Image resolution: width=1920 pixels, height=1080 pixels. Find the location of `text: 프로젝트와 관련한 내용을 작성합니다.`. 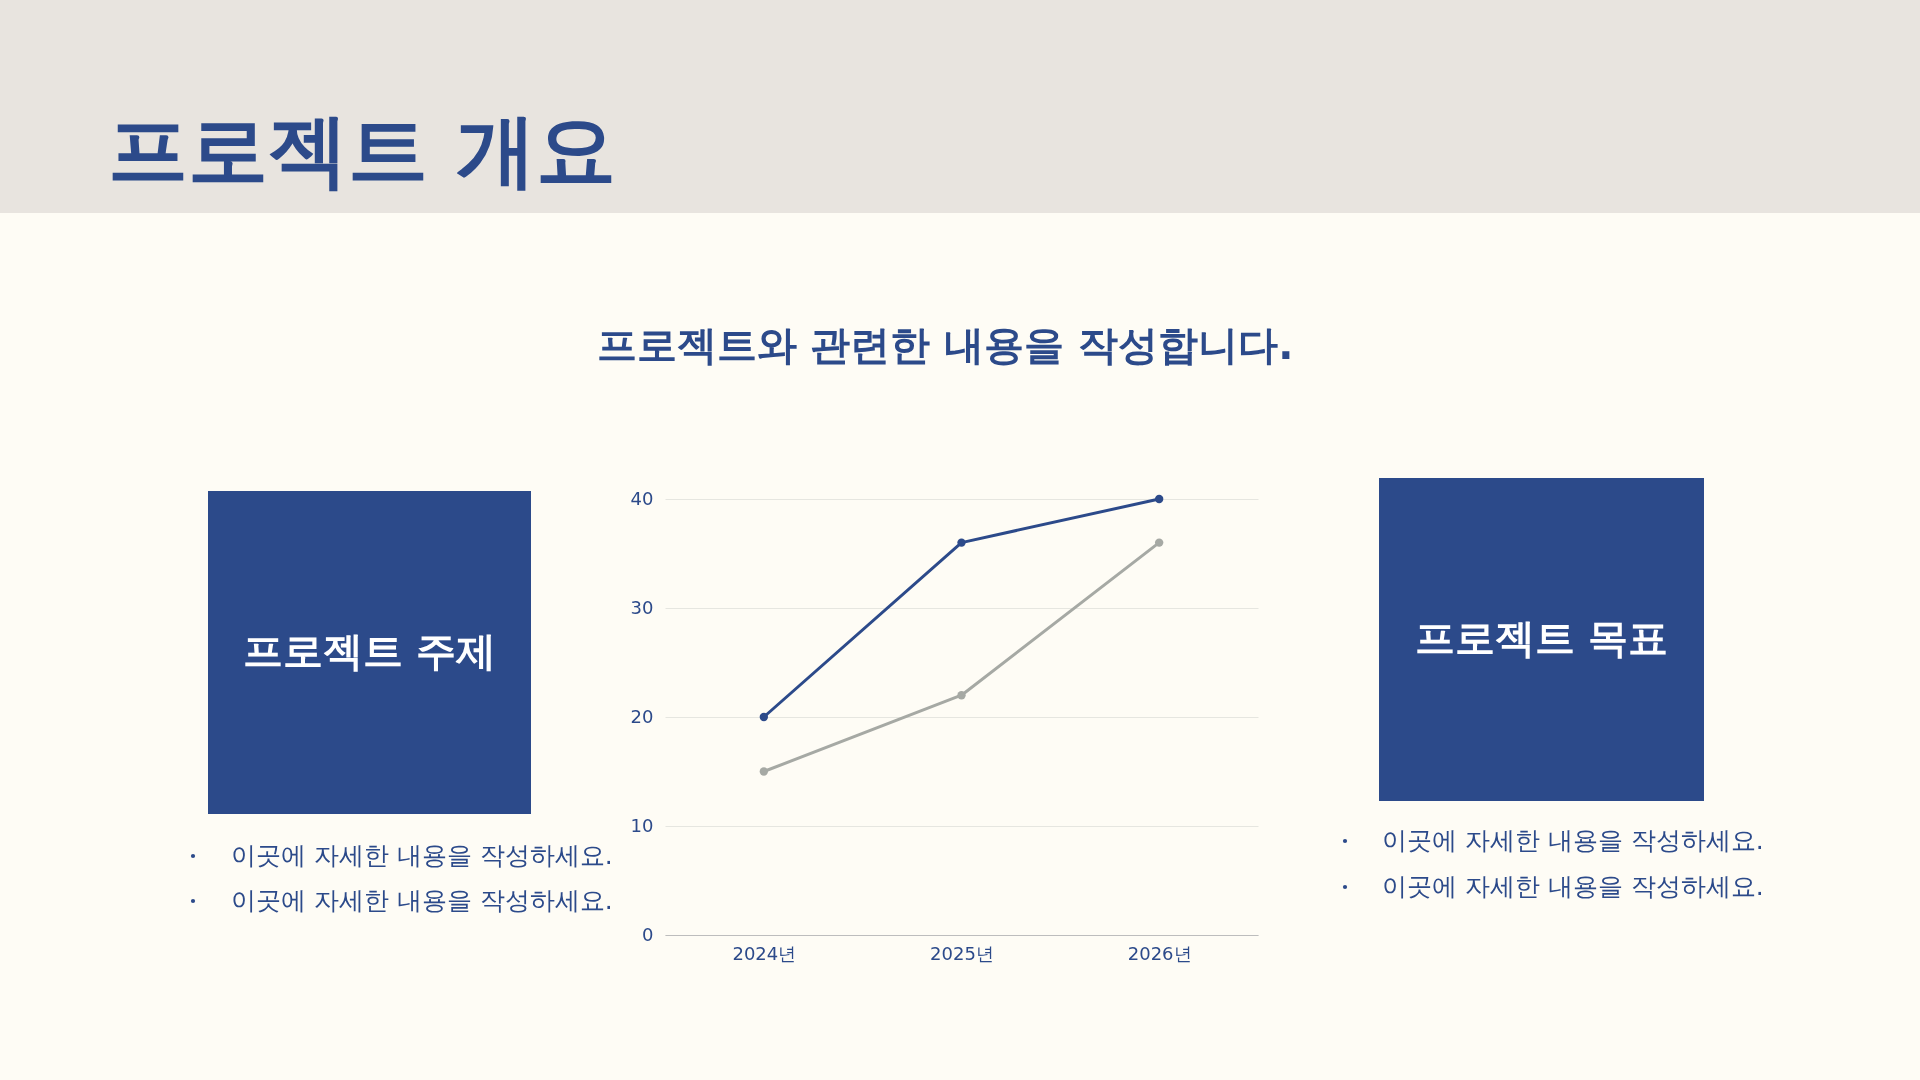

text: 프로젝트와 관련한 내용을 작성합니다. is located at coordinates (945, 345).